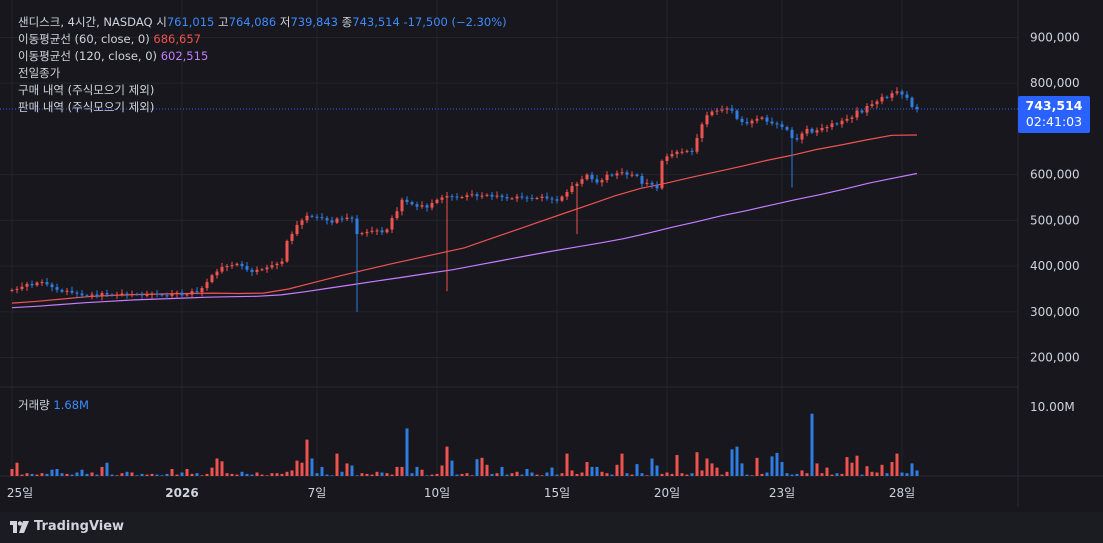 The image size is (1103, 543). What do you see at coordinates (317, 493) in the screenshot?
I see `time-axis-label: 7일` at bounding box center [317, 493].